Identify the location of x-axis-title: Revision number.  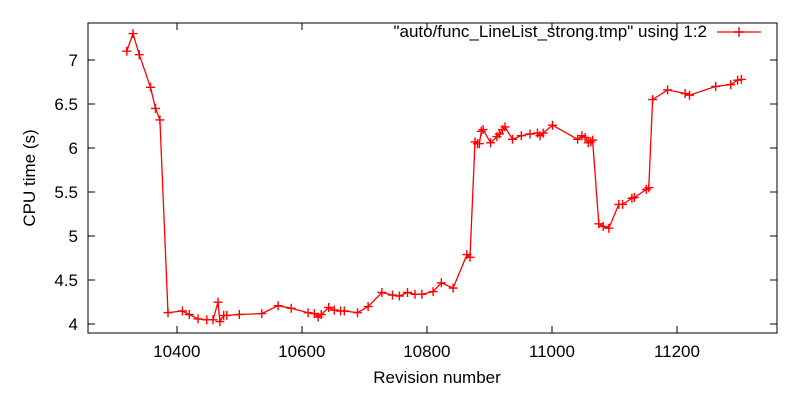
(437, 377).